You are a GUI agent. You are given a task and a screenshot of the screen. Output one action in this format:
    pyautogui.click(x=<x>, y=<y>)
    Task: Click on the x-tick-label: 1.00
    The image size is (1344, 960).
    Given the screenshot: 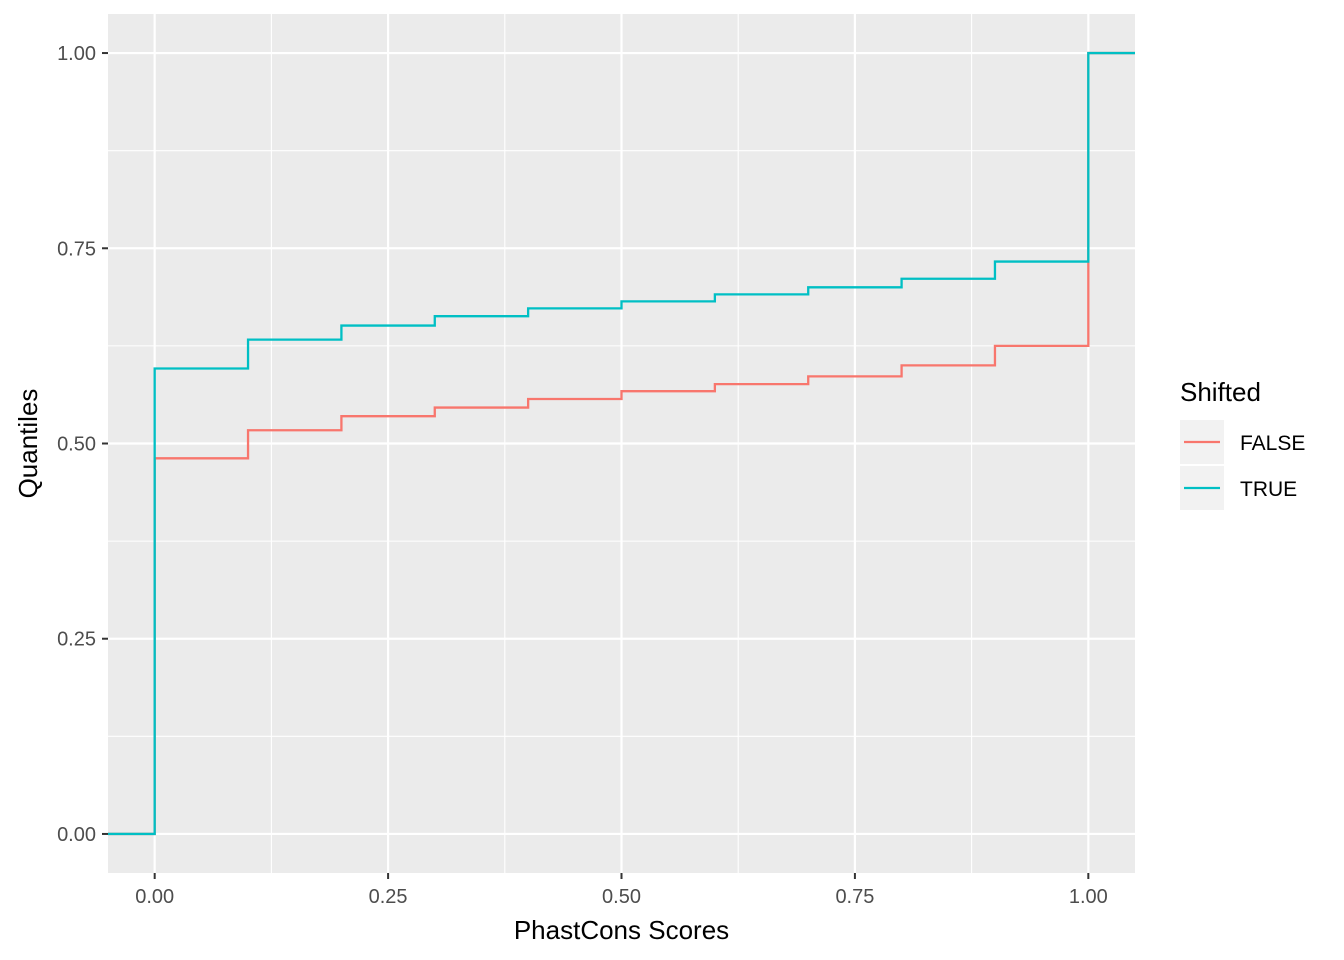 What is the action you would take?
    pyautogui.click(x=1088, y=897)
    